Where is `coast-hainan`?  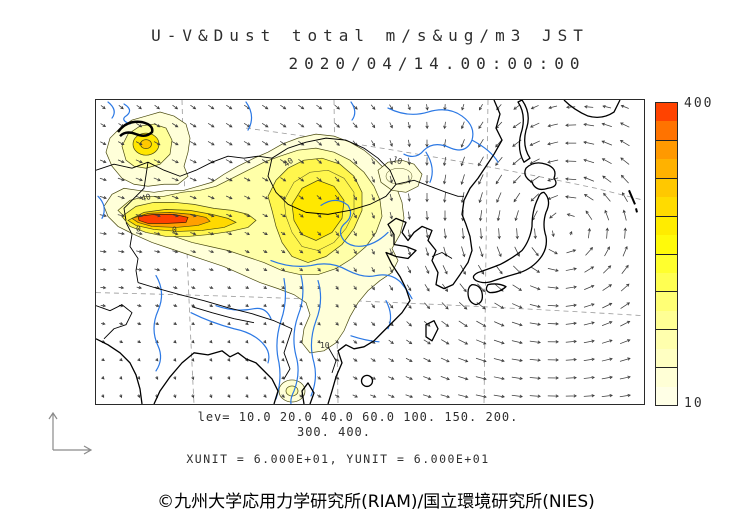
coast-hainan is located at coordinates (367, 381).